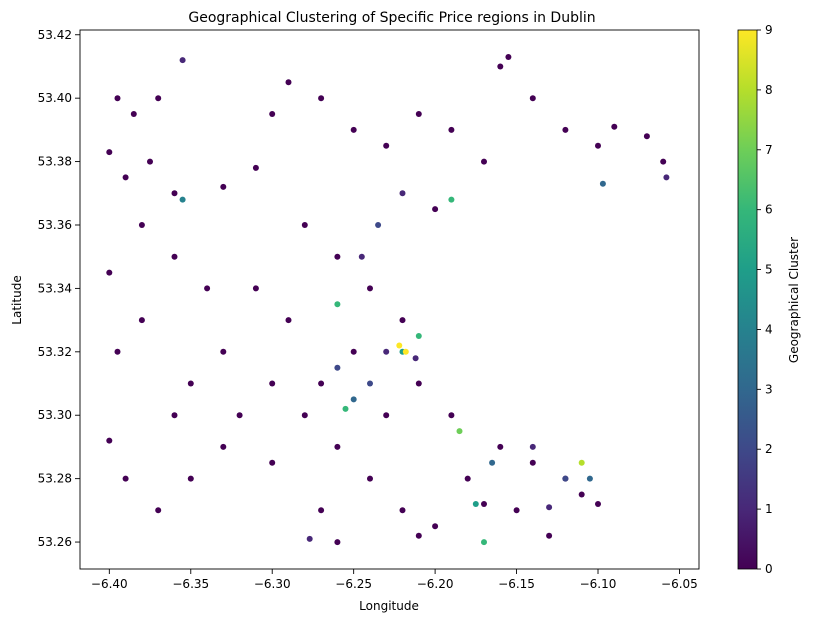 Image resolution: width=813 pixels, height=626 pixels. Describe the element at coordinates (272, 584) in the screenshot. I see `x-tick-label: −6.30` at that location.